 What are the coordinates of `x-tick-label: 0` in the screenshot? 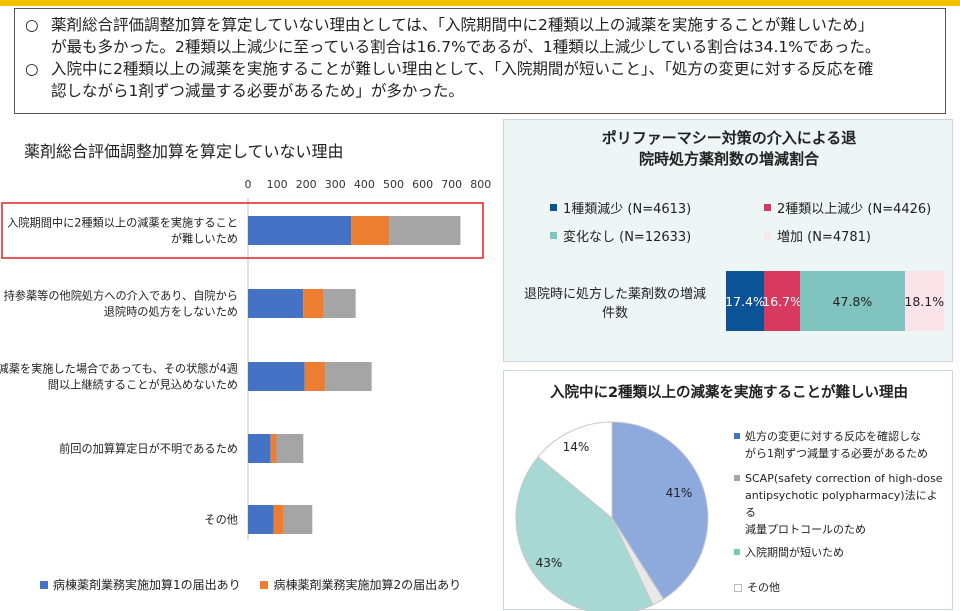 It's located at (248, 184).